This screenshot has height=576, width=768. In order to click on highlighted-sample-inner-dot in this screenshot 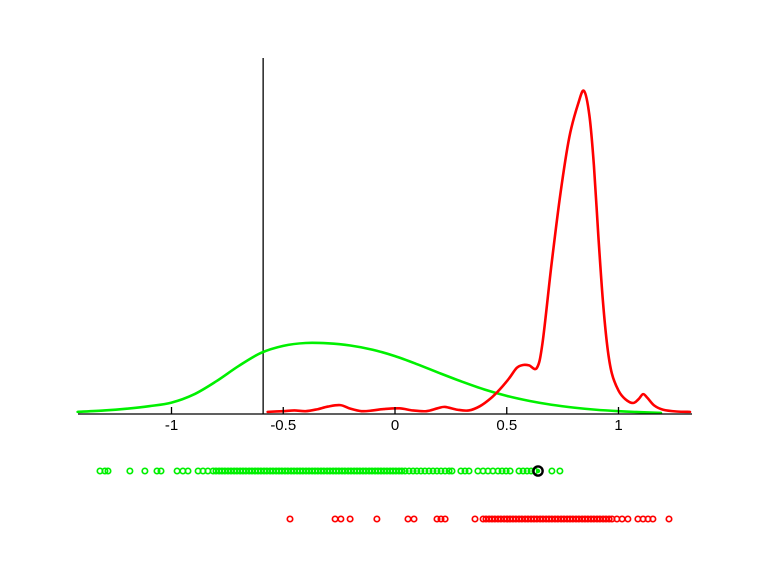, I will do `click(538, 471)`.